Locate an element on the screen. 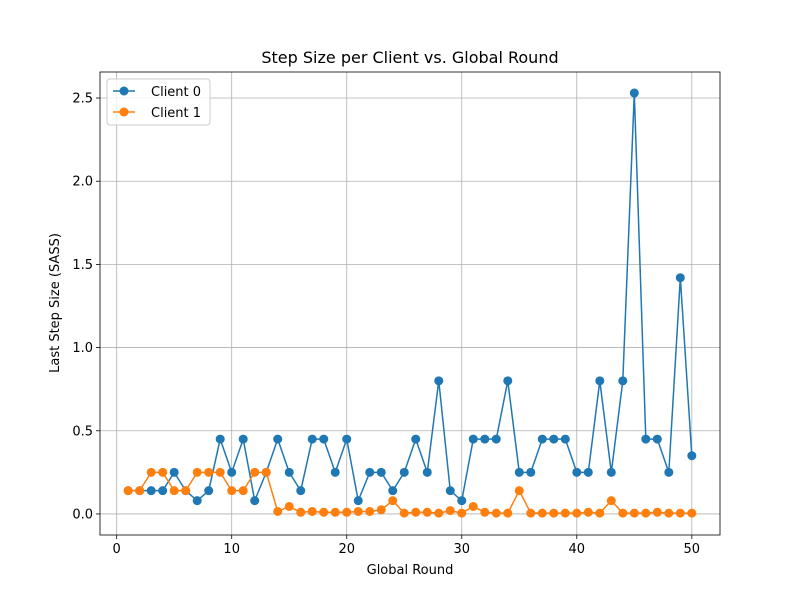 This screenshot has width=800, height=600. x-tick-label: 50 is located at coordinates (692, 549).